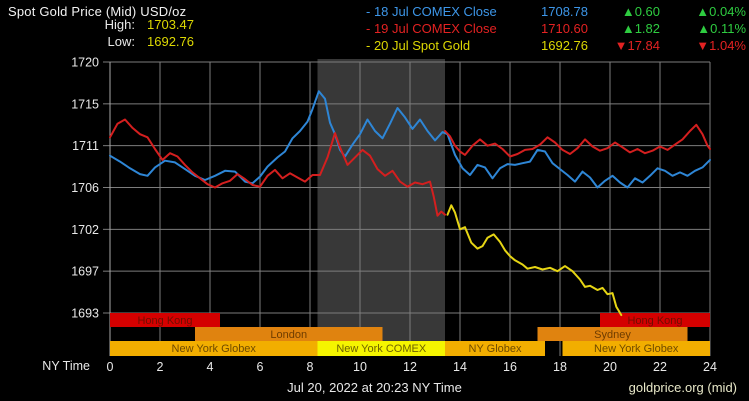 This screenshot has height=401, width=749. What do you see at coordinates (85, 230) in the screenshot?
I see `y-tick-label: 1702` at bounding box center [85, 230].